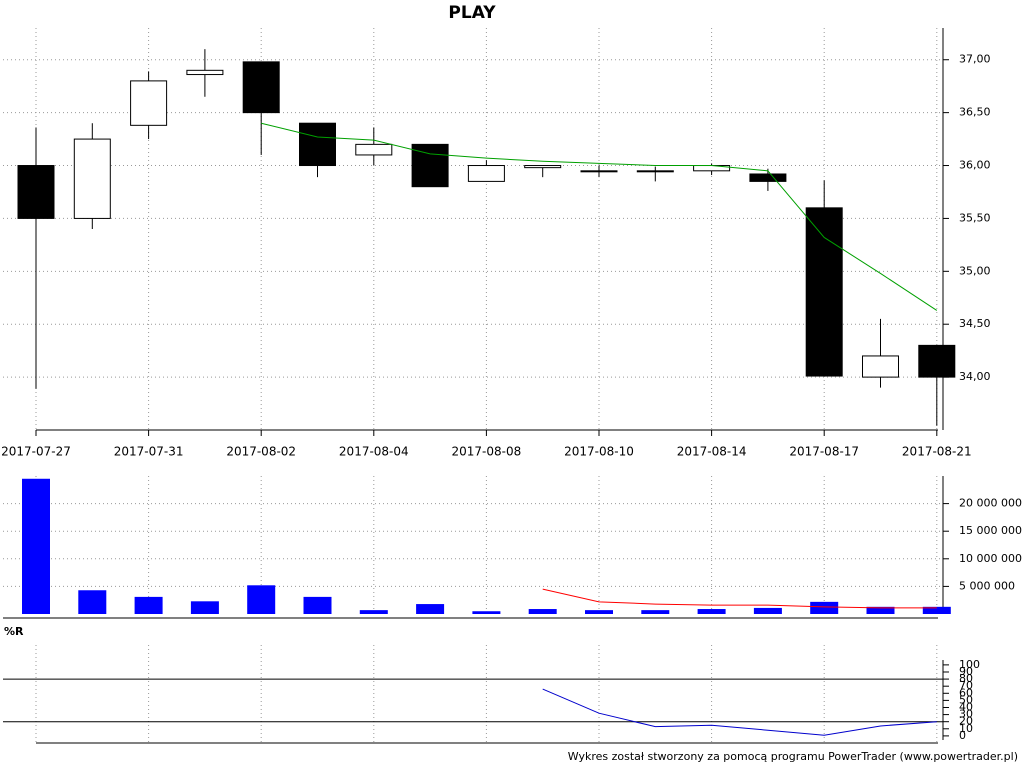  What do you see at coordinates (990, 558) in the screenshot?
I see `y-tick-label: 10 000 000` at bounding box center [990, 558].